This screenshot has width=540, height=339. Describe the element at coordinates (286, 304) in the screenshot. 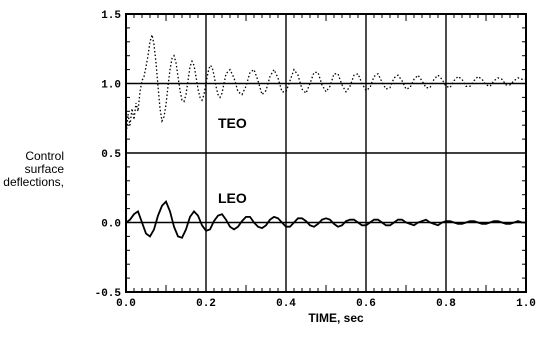

I see `x-tick-label: 0.4` at that location.